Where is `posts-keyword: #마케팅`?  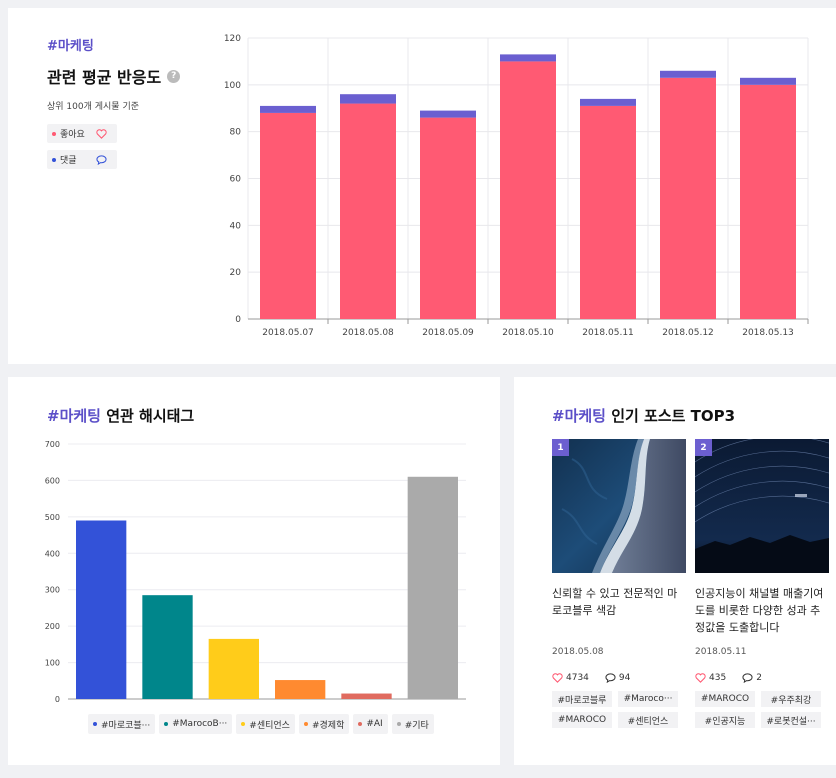 posts-keyword: #마케팅 is located at coordinates (579, 416).